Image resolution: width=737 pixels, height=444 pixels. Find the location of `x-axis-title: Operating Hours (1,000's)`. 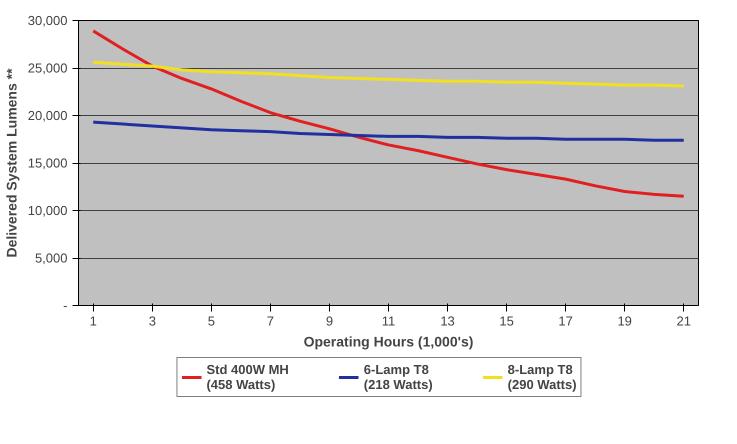

x-axis-title: Operating Hours (1,000's) is located at coordinates (389, 342).